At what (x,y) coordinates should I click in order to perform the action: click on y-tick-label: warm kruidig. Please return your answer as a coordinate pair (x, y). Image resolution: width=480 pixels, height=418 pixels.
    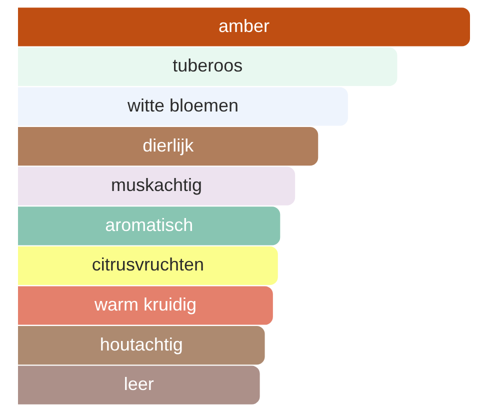
    Looking at the image, I should click on (144, 304).